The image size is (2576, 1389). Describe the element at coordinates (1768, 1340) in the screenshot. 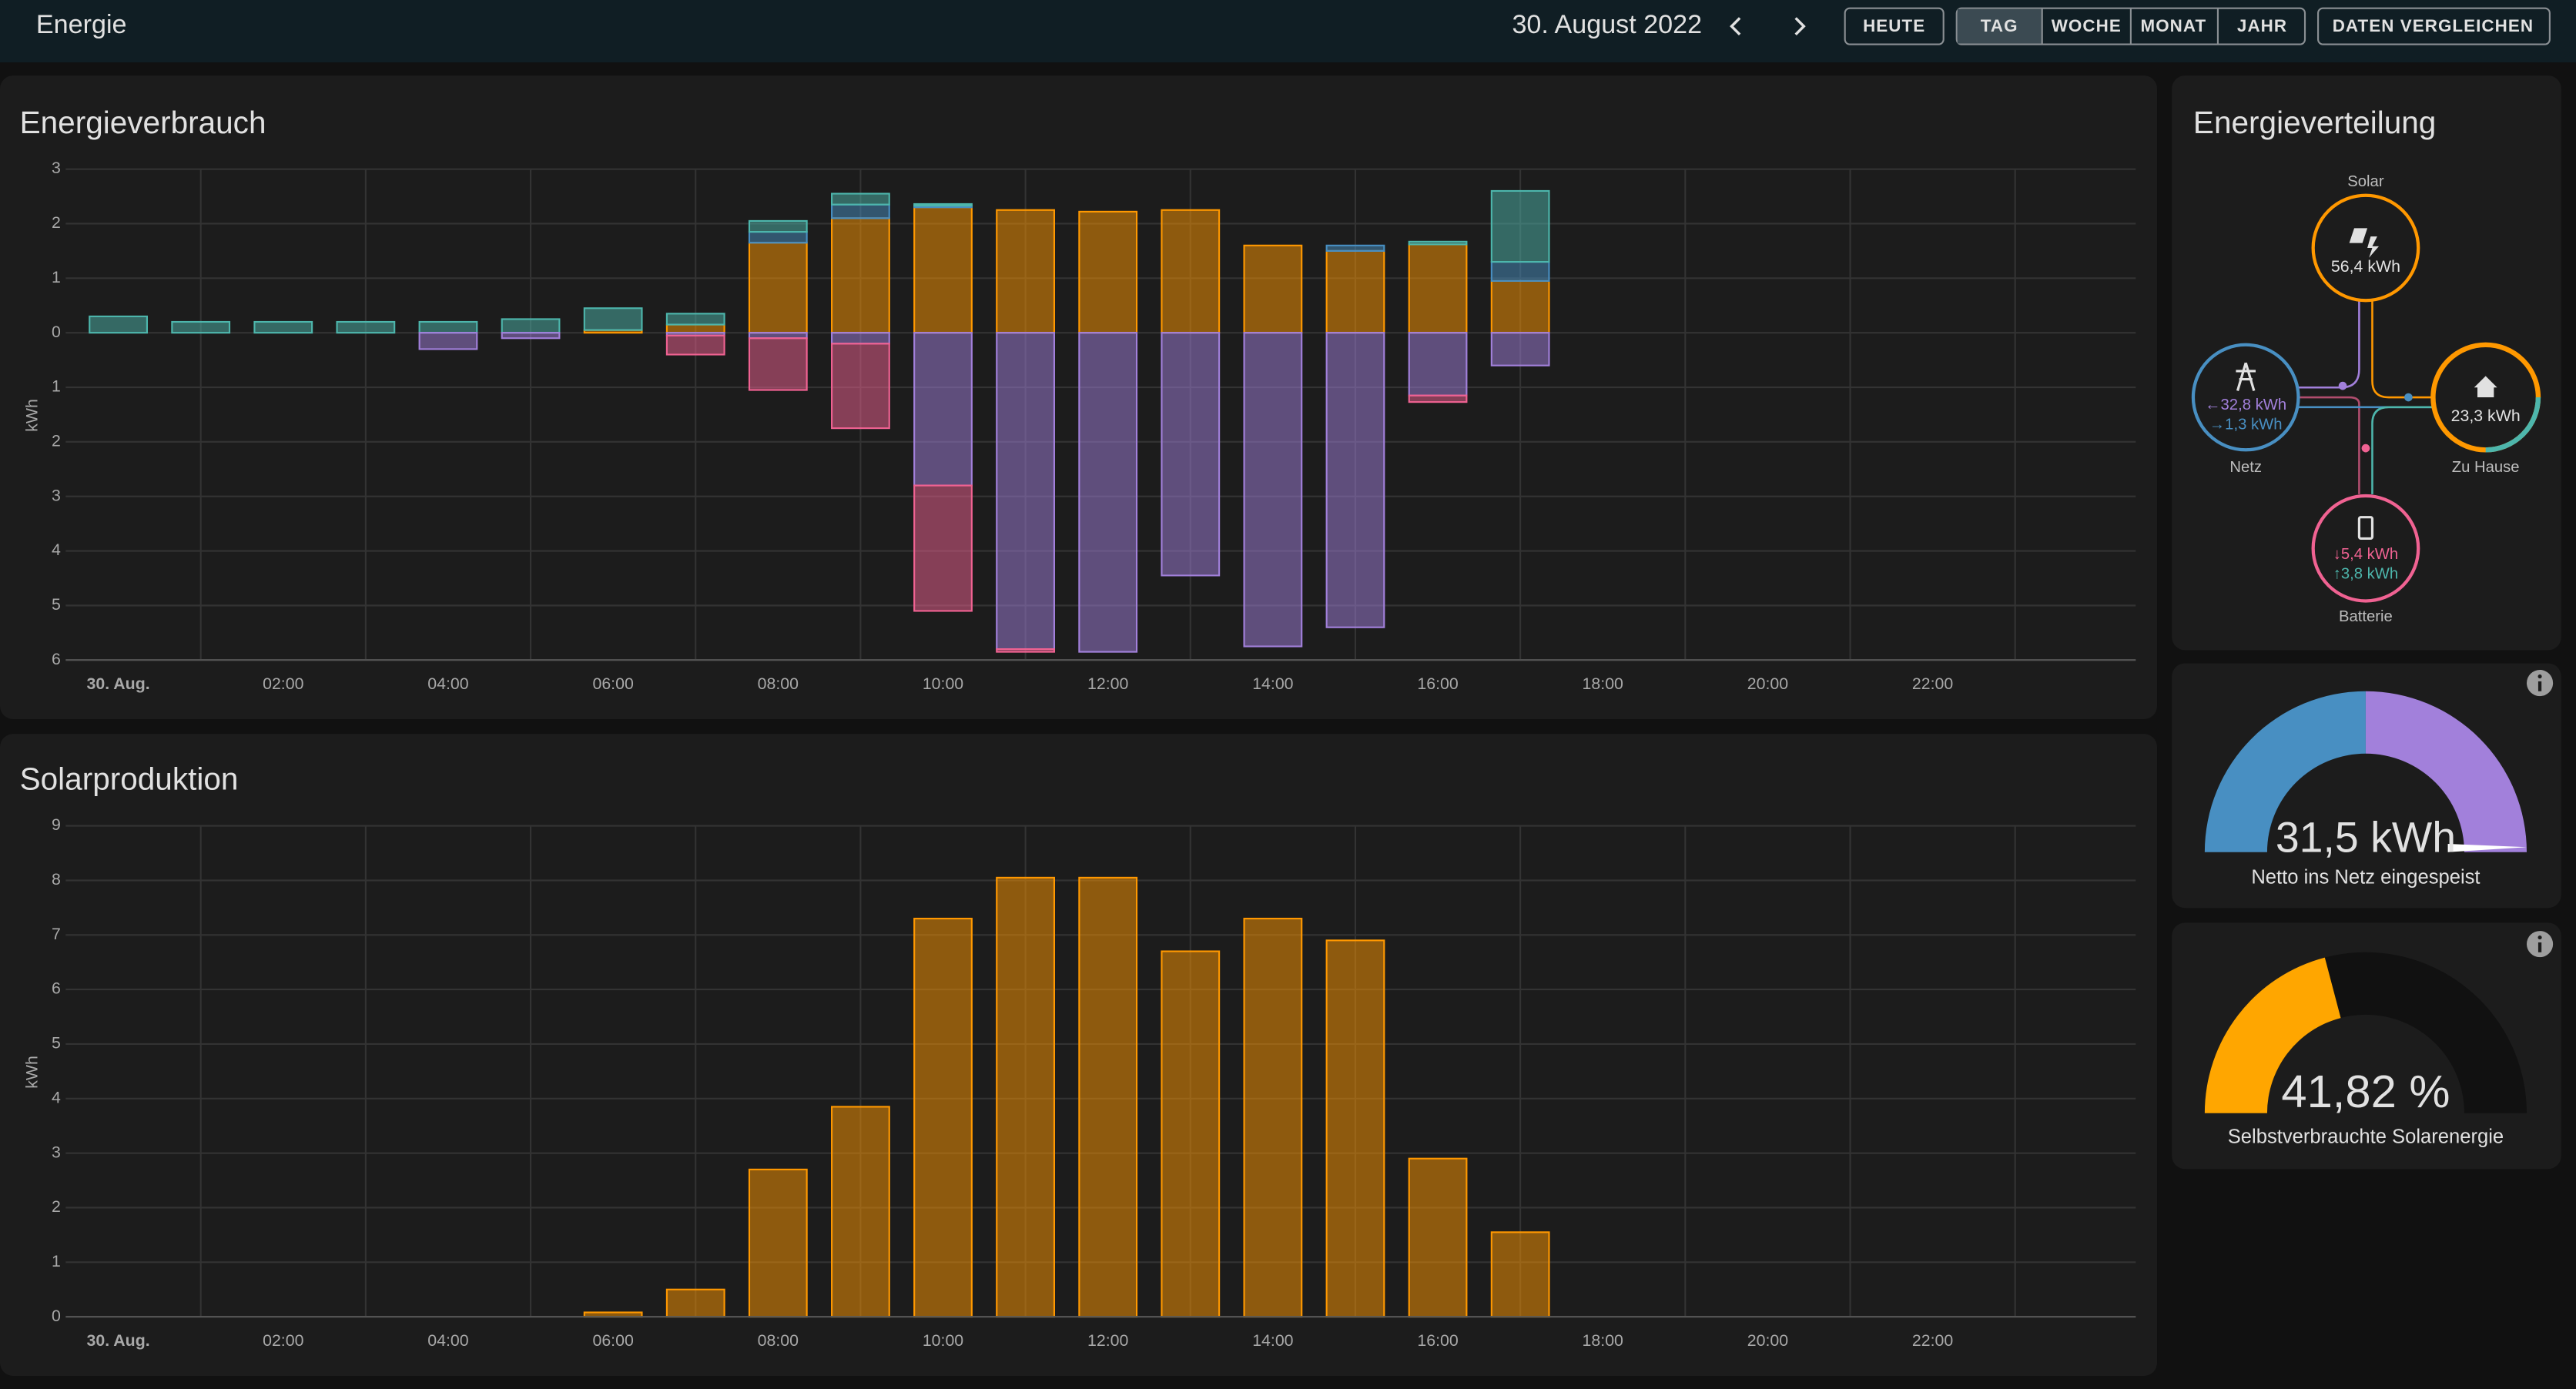

I see `x-tick-label: 20:00` at that location.